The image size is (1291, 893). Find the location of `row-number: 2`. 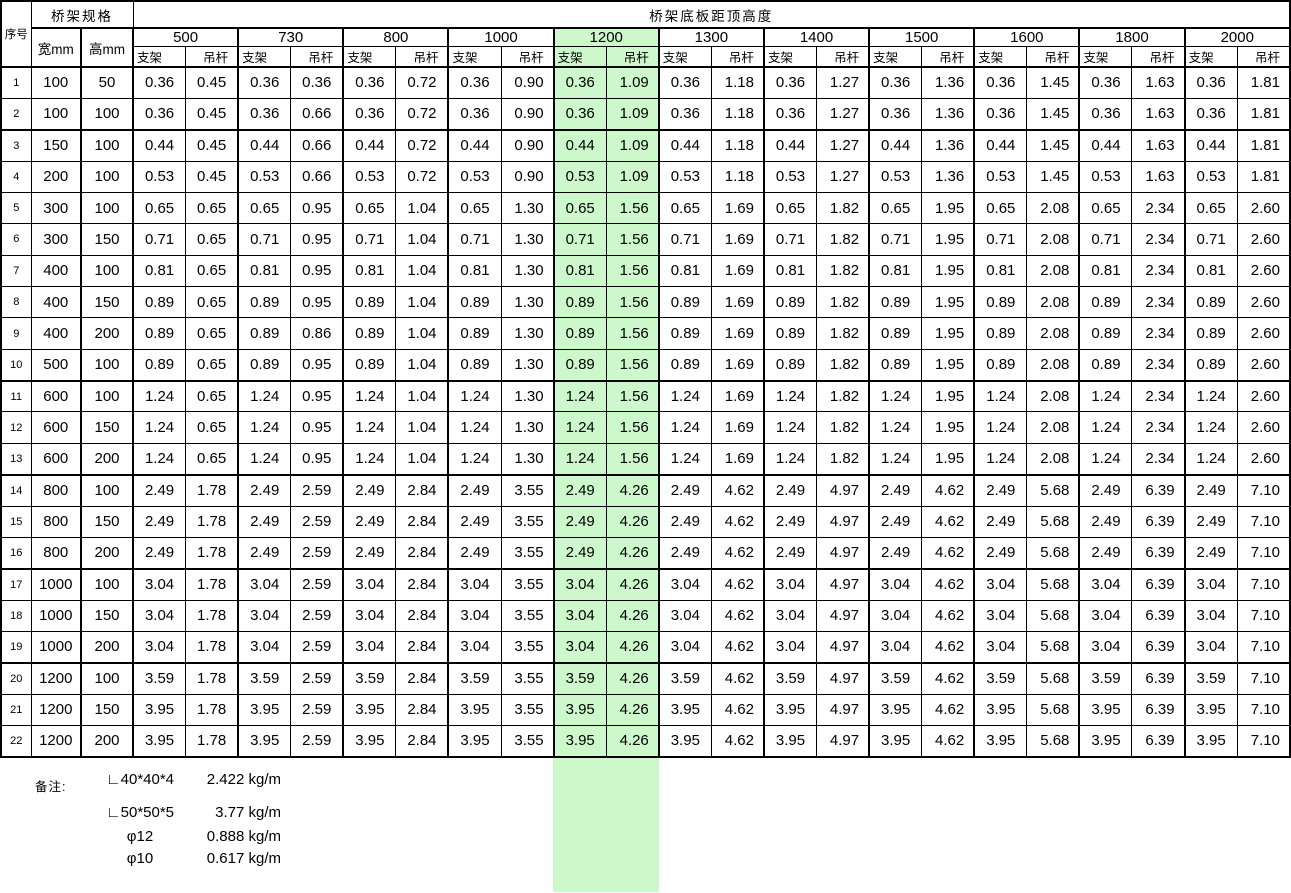

row-number: 2 is located at coordinates (16, 114).